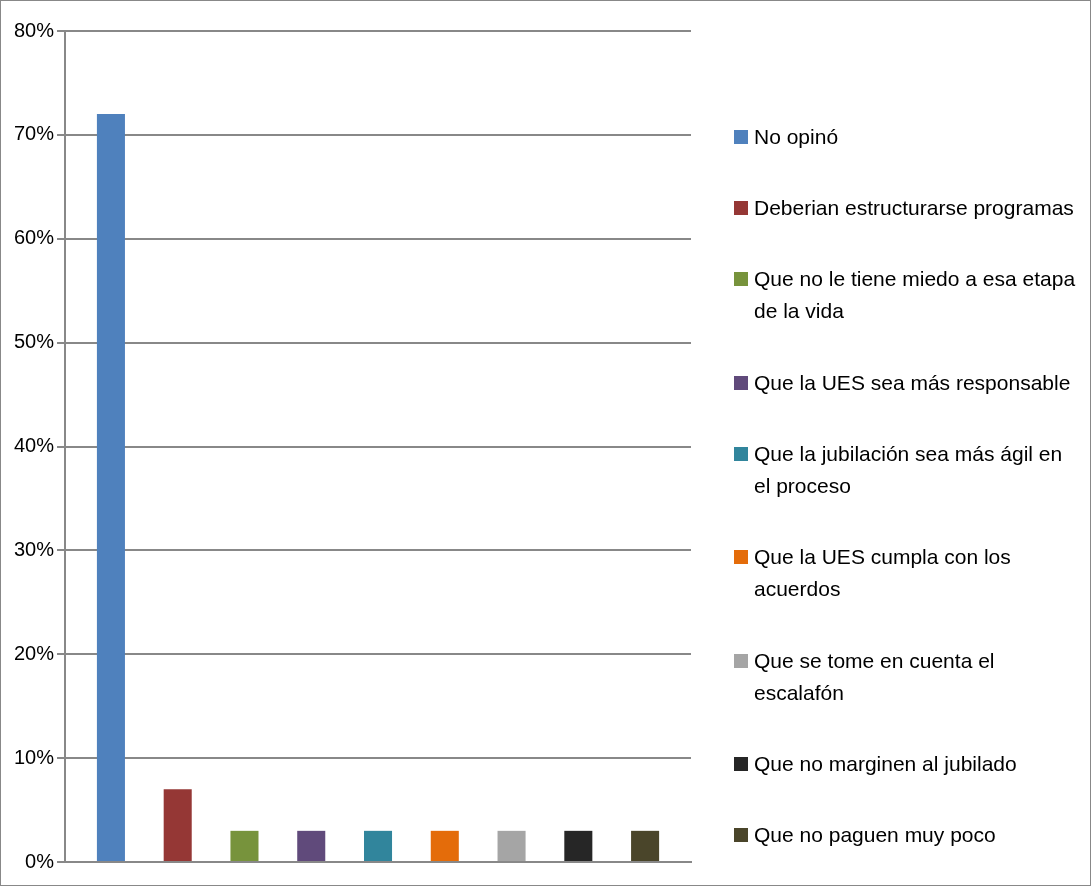  What do you see at coordinates (34, 548) in the screenshot?
I see `y-tick-label: 30%` at bounding box center [34, 548].